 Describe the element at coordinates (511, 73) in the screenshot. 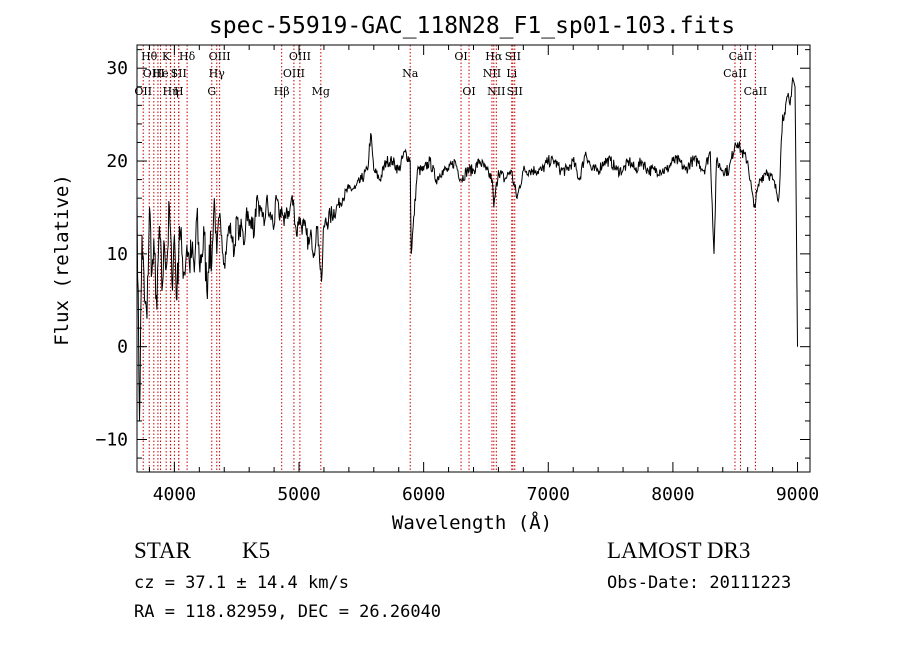

I see `line-label-25: Li` at that location.